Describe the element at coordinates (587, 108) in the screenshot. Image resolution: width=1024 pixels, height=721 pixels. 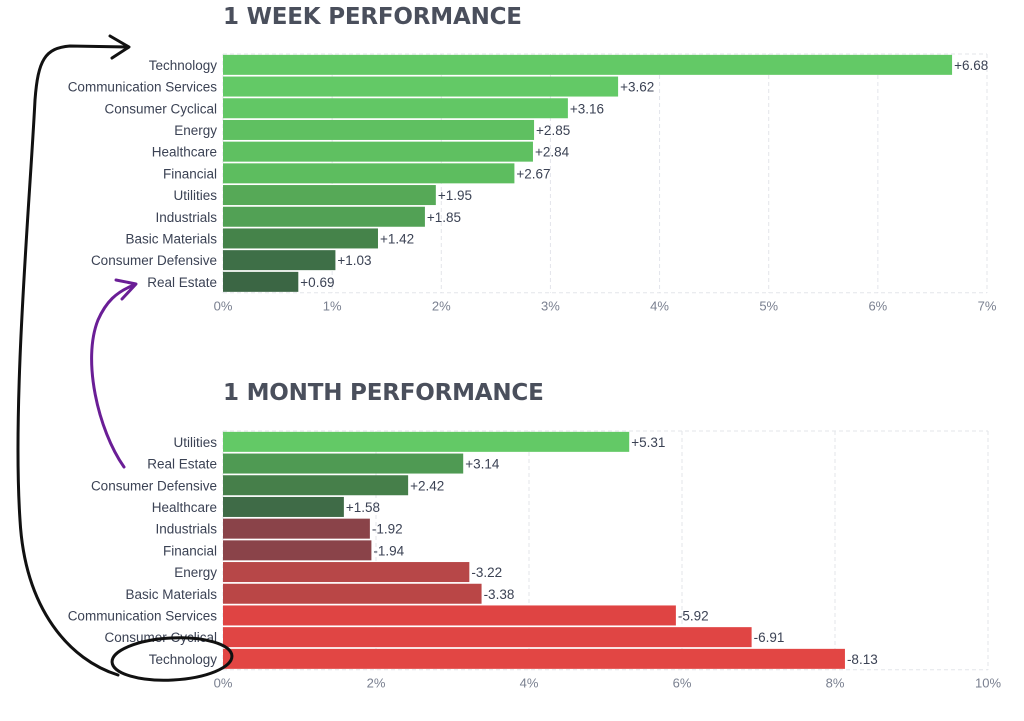
I see `value-label: +3.16` at that location.